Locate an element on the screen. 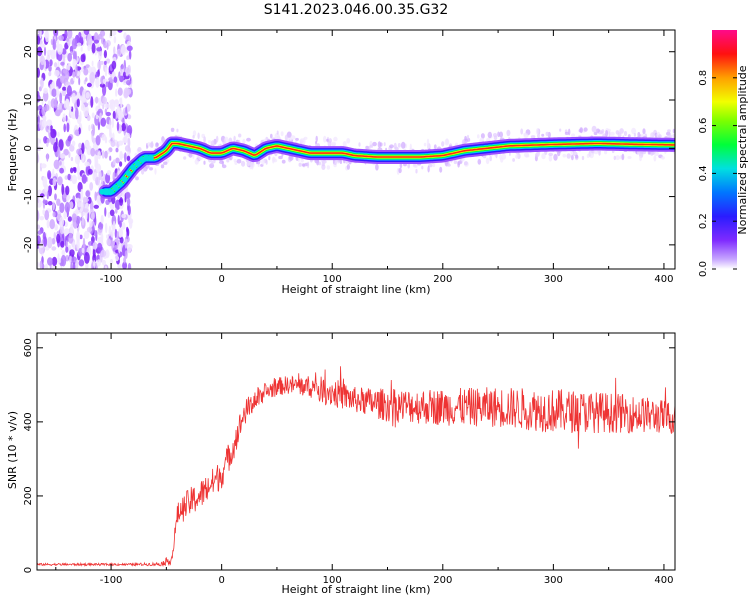 The height and width of the screenshot is (600, 750). colorbar-tick-label: 0.4 is located at coordinates (703, 173).